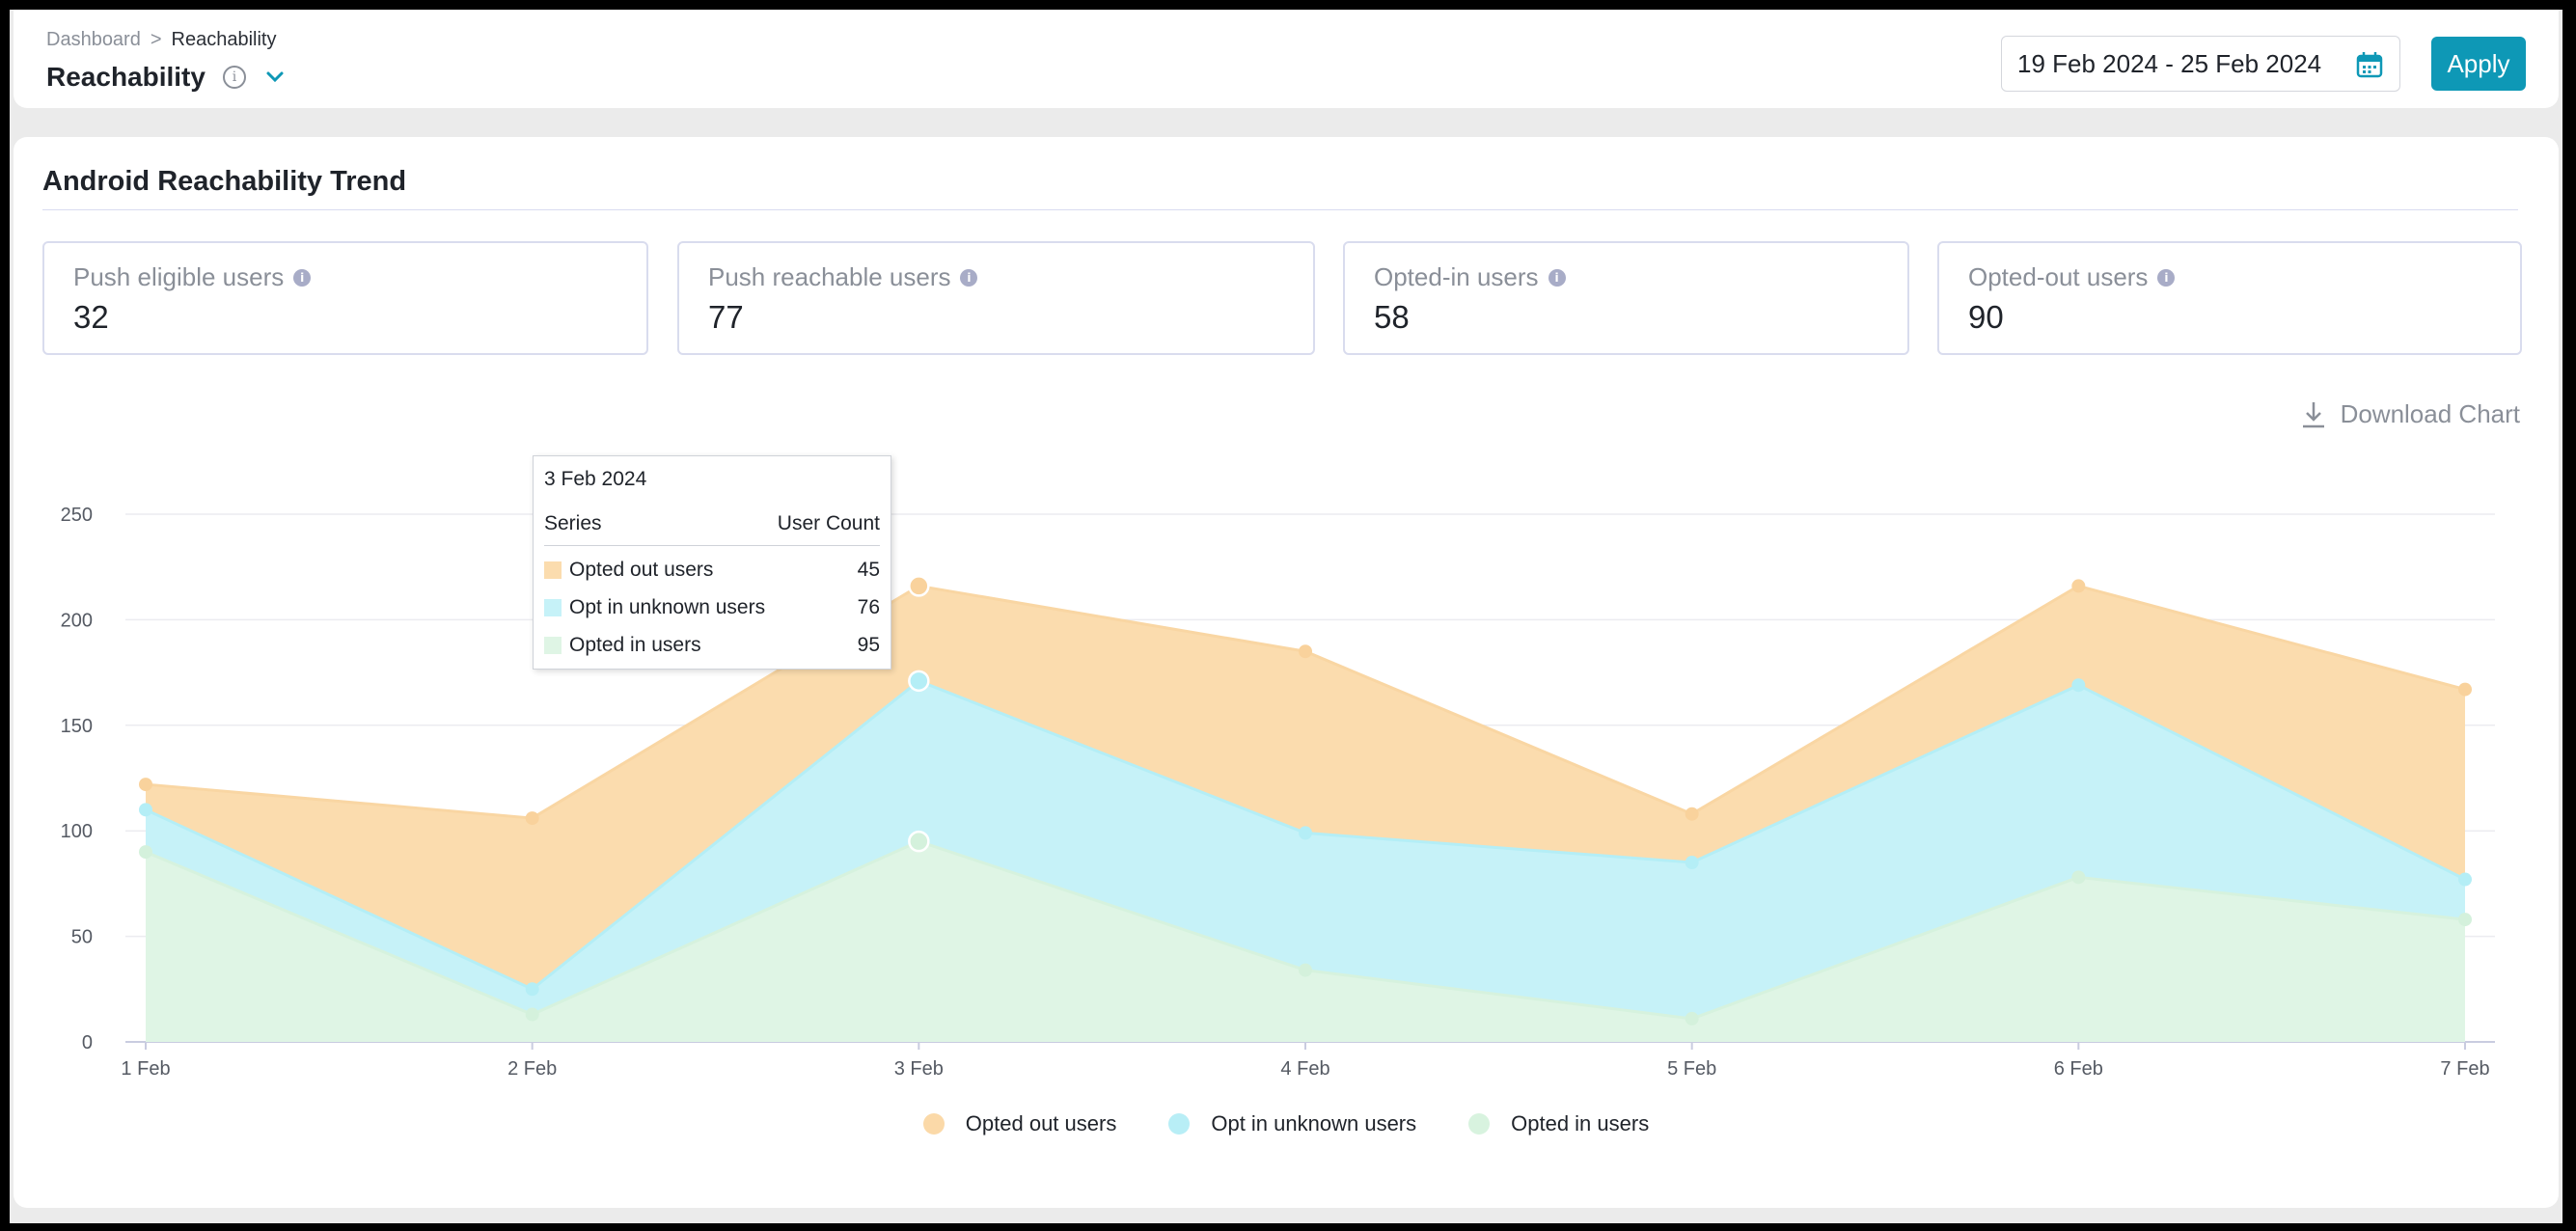 The image size is (2576, 1231). Describe the element at coordinates (1691, 1069) in the screenshot. I see `x-tick-label: 5 Feb` at that location.